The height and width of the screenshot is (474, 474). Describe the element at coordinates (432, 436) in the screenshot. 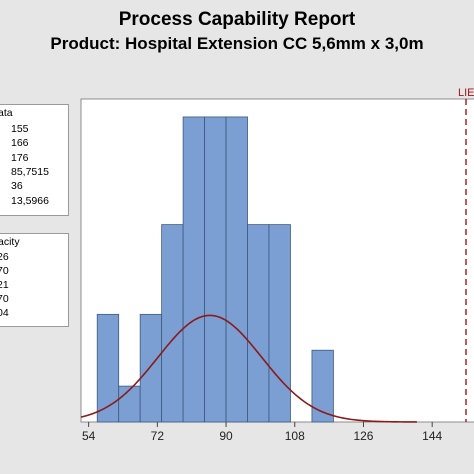

I see `x-tick-label: 144` at that location.